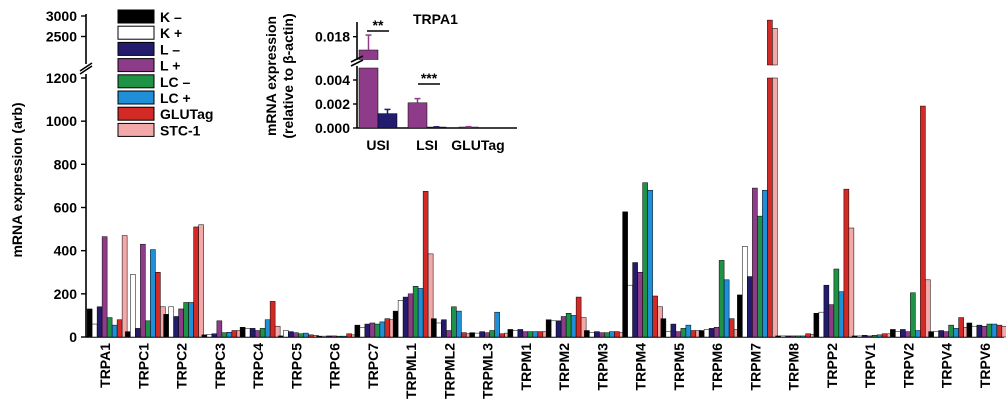 The height and width of the screenshot is (402, 1006). What do you see at coordinates (755, 367) in the screenshot?
I see `x-tick-label: TRPM7` at bounding box center [755, 367].